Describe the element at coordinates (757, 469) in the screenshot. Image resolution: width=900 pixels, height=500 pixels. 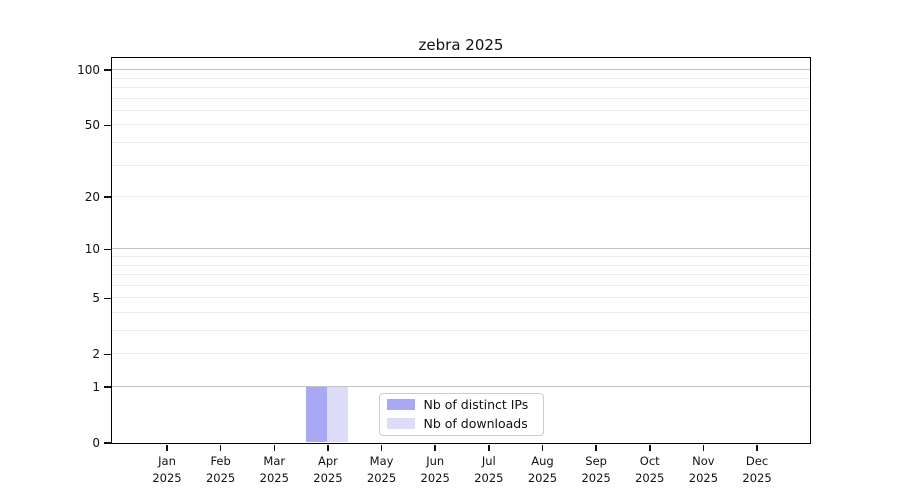
I see `x-tick-label: Dec 2025` at that location.